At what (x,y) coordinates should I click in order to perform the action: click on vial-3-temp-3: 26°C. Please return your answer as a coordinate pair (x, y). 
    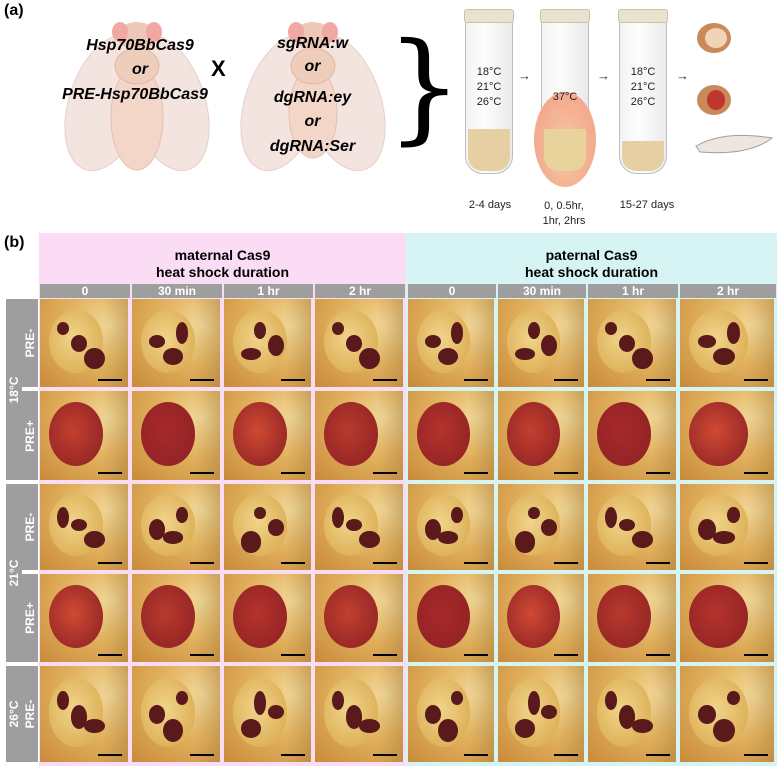
    Looking at the image, I should click on (643, 102).